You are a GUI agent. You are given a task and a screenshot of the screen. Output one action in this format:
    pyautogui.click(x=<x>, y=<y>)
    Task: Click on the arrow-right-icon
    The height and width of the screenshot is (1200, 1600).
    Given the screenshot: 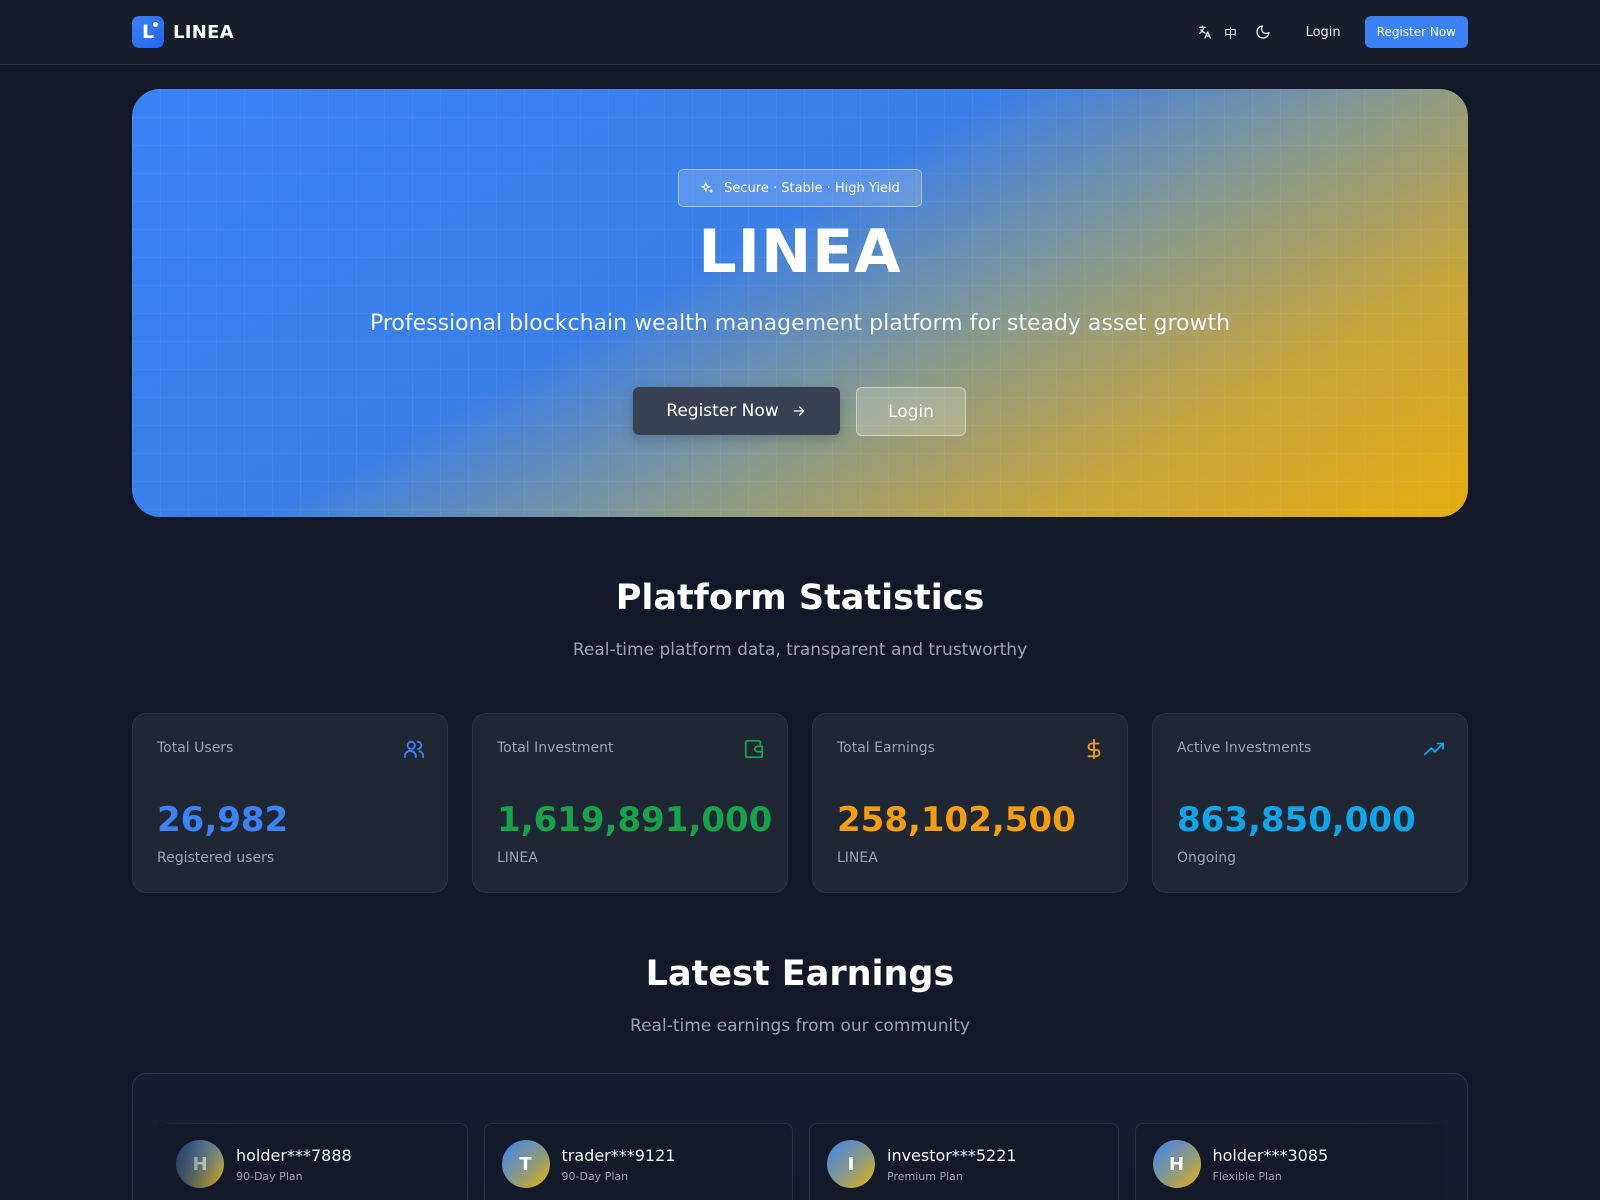 What is the action you would take?
    pyautogui.click(x=799, y=411)
    